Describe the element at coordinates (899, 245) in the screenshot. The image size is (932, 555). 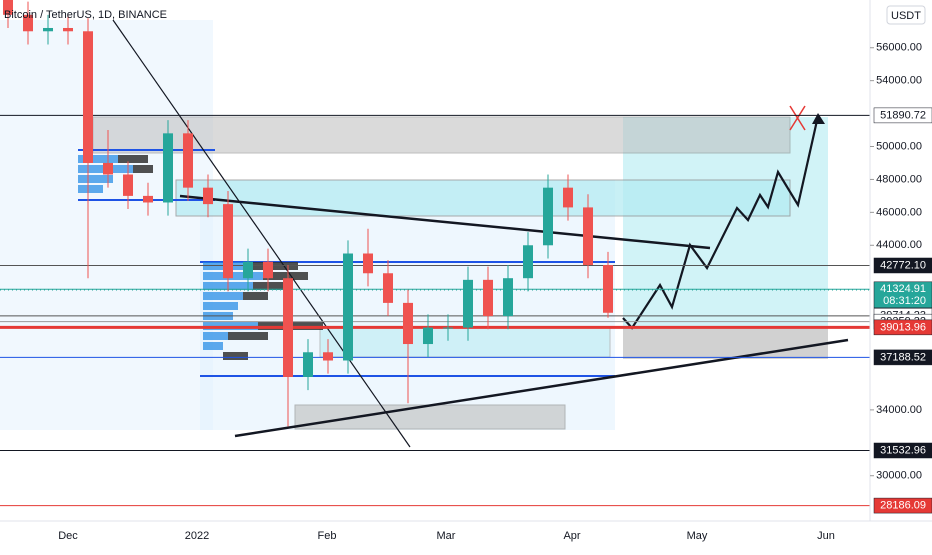
I see `y-tick-label: 44000.00` at that location.